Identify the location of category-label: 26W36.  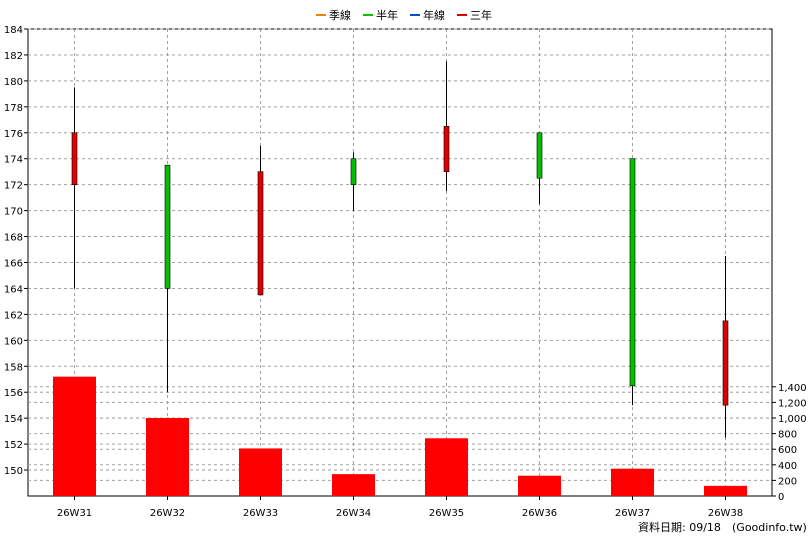
(539, 513).